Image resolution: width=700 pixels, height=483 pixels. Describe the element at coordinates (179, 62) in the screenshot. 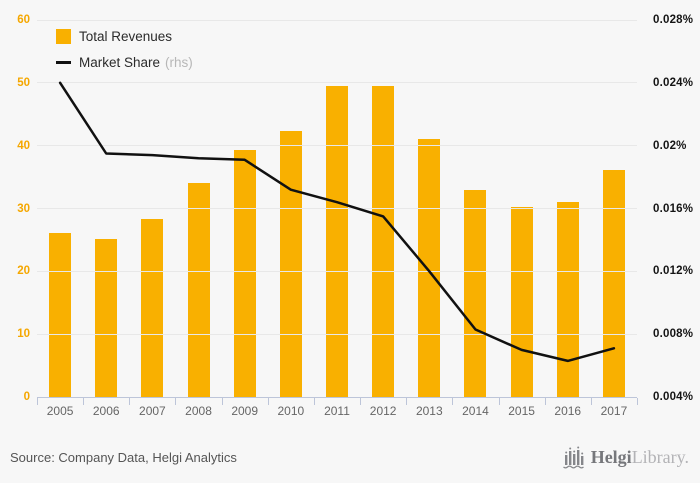

I see `legend-rhs-suffix: (rhs)` at that location.